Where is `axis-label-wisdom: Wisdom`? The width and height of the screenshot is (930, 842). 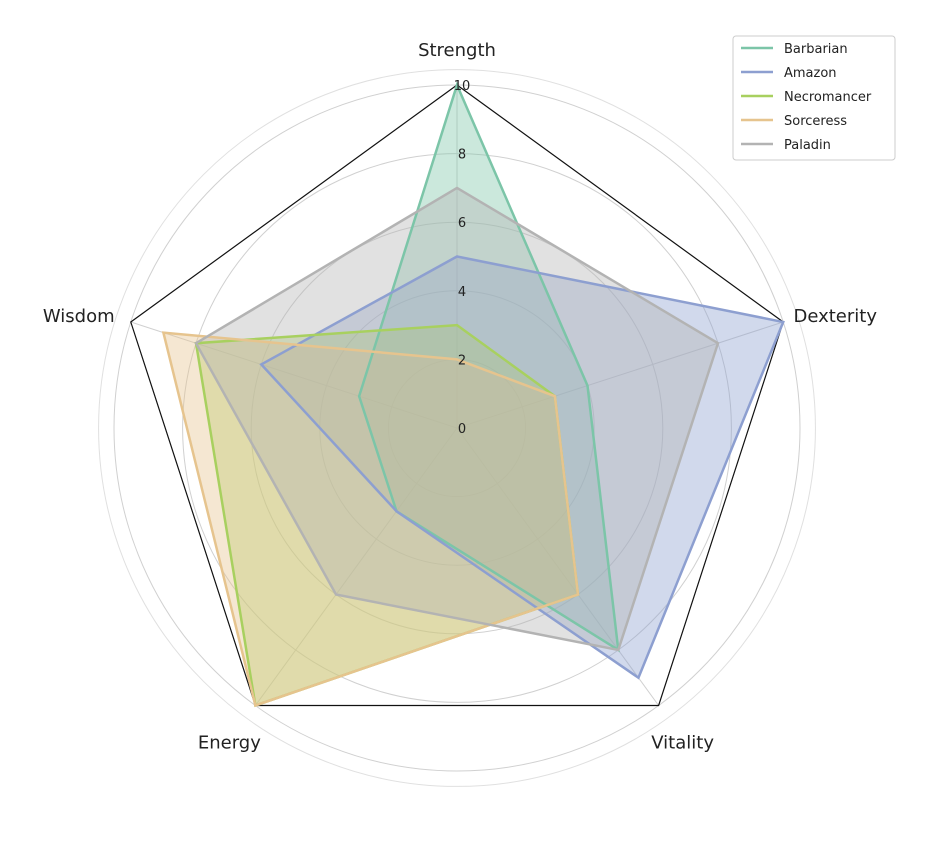 axis-label-wisdom: Wisdom is located at coordinates (79, 316).